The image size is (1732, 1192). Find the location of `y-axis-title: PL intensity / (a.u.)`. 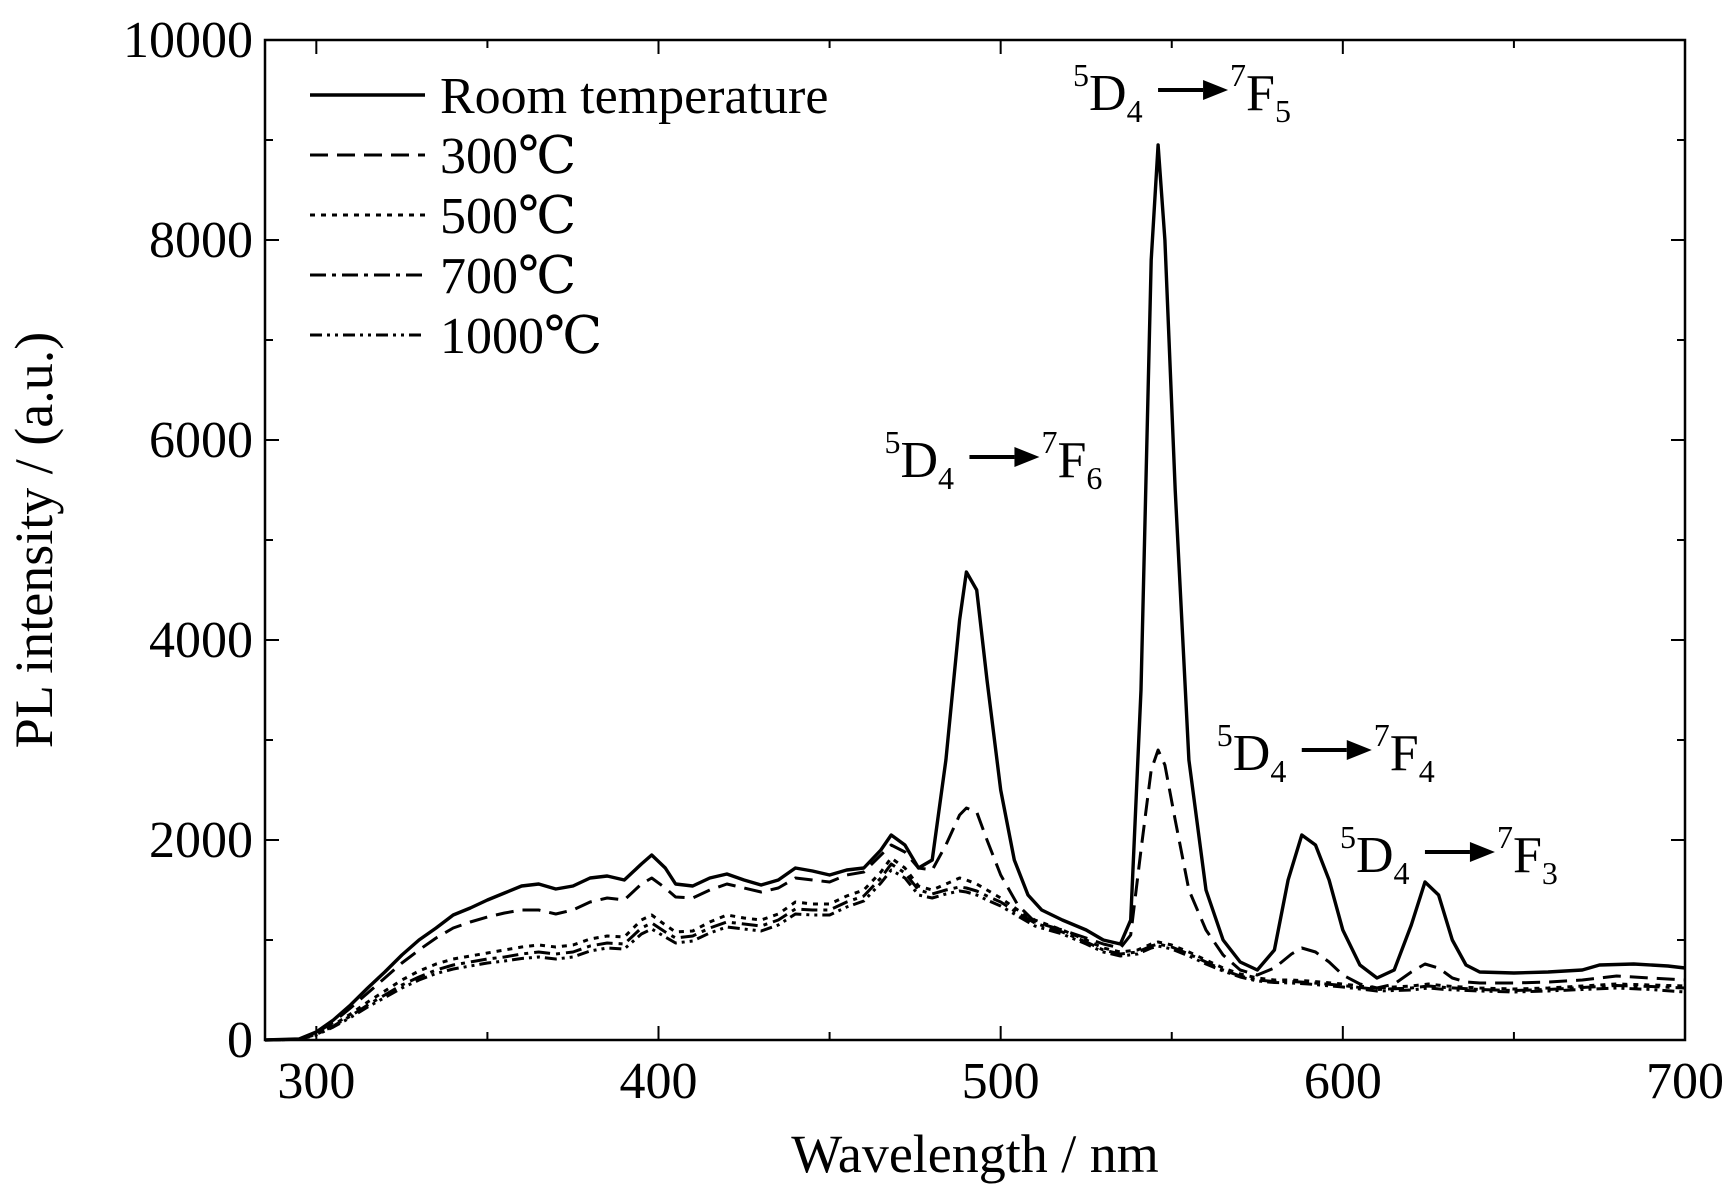

y-axis-title: PL intensity / (a.u.) is located at coordinates (34, 540).